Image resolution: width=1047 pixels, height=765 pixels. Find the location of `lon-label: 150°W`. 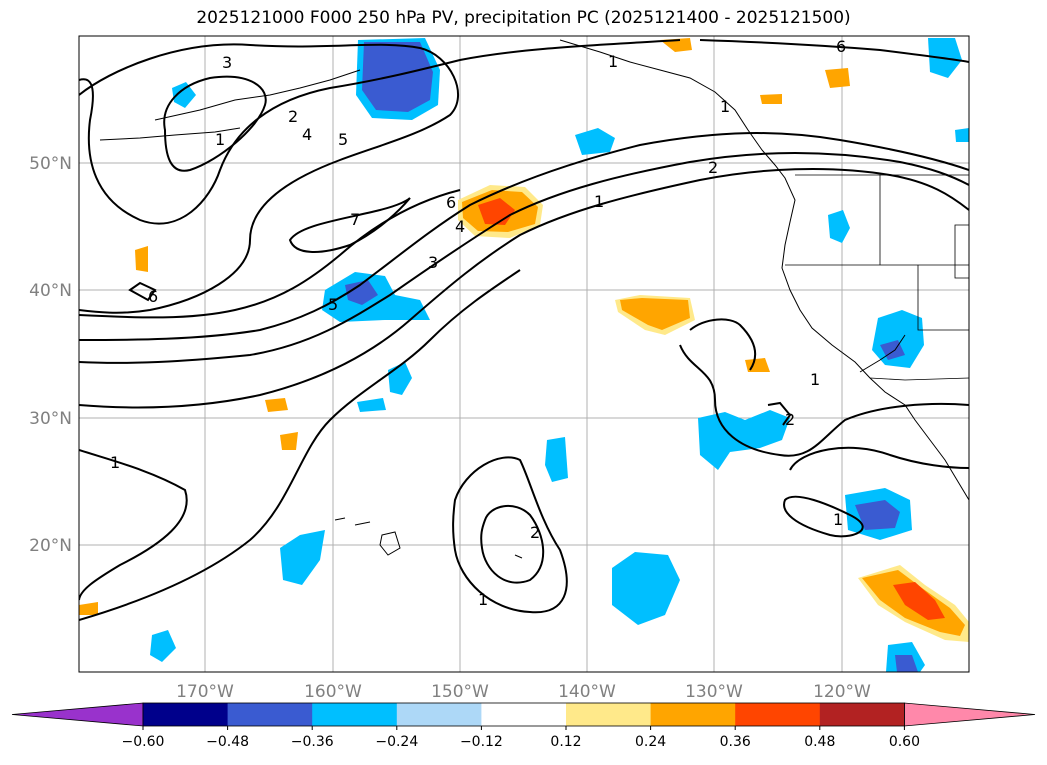

lon-label: 150°W is located at coordinates (460, 692).